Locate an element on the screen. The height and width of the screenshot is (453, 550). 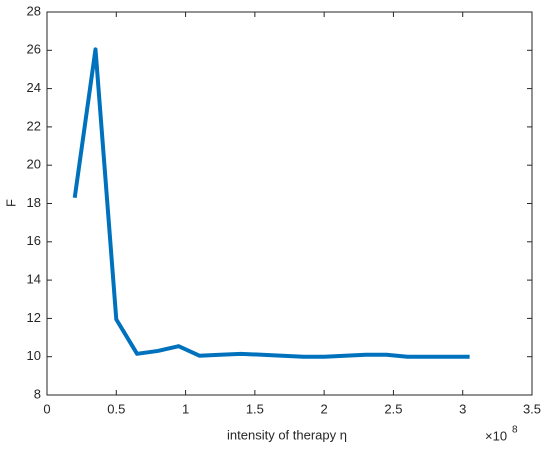
x-tick-label: 0 is located at coordinates (46, 408).